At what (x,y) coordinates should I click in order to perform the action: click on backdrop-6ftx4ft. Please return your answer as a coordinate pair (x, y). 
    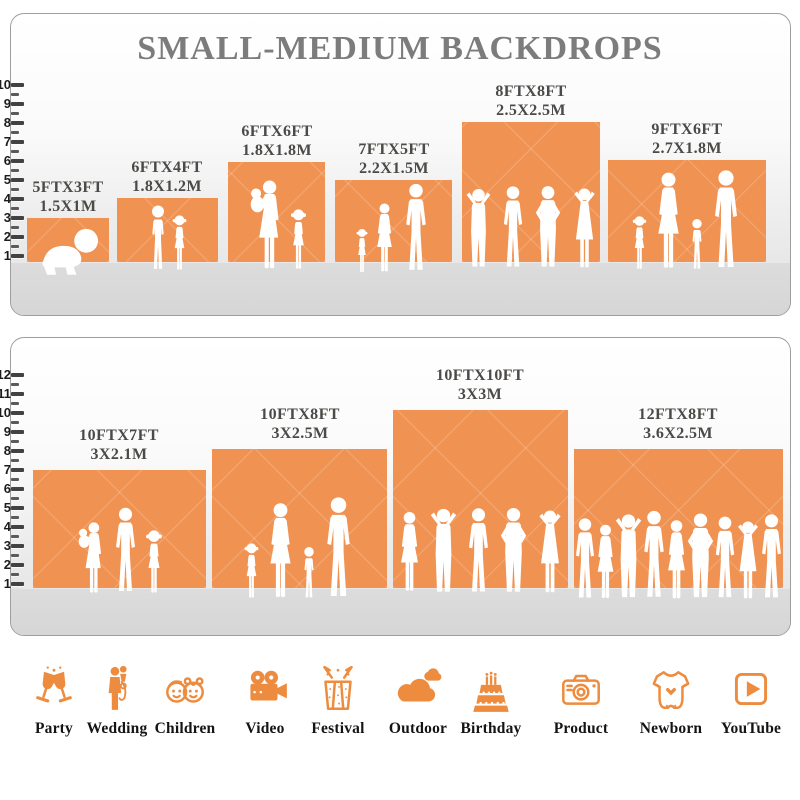
    Looking at the image, I should click on (167, 230).